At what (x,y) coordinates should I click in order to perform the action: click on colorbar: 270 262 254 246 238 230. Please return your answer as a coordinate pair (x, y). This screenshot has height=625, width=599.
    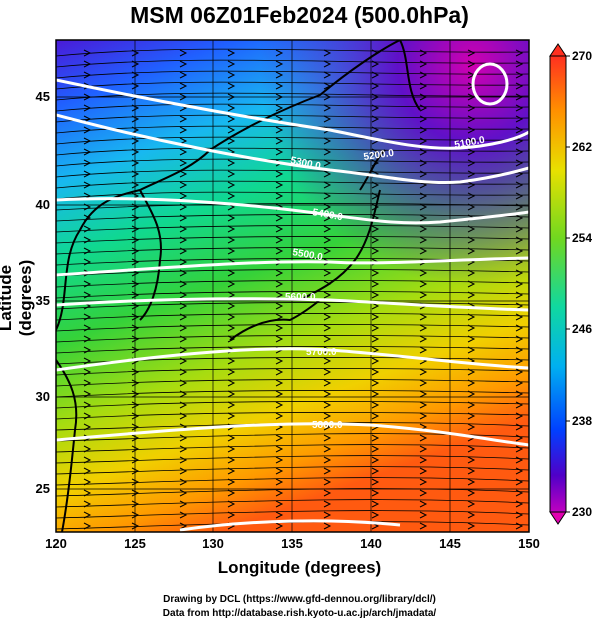
    Looking at the image, I should click on (570, 284).